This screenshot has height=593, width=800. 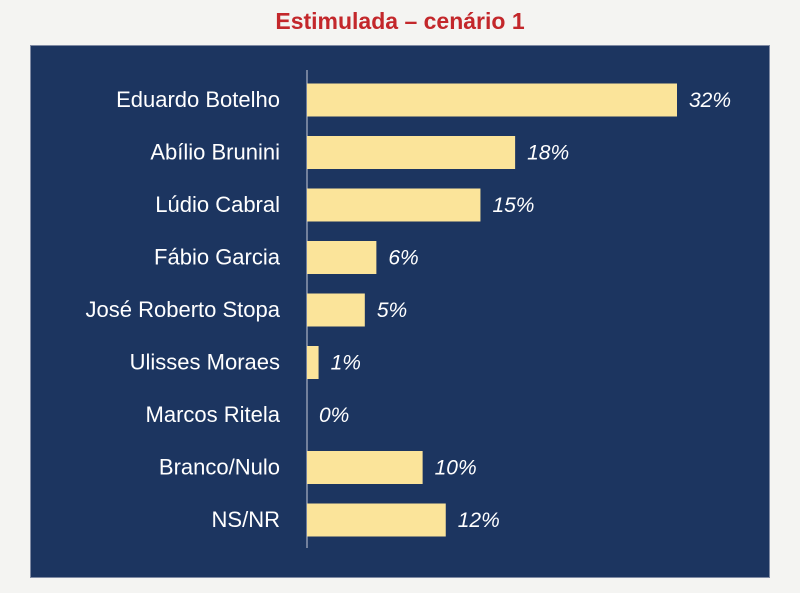 What do you see at coordinates (213, 414) in the screenshot?
I see `category-label: Marcos Ritela` at bounding box center [213, 414].